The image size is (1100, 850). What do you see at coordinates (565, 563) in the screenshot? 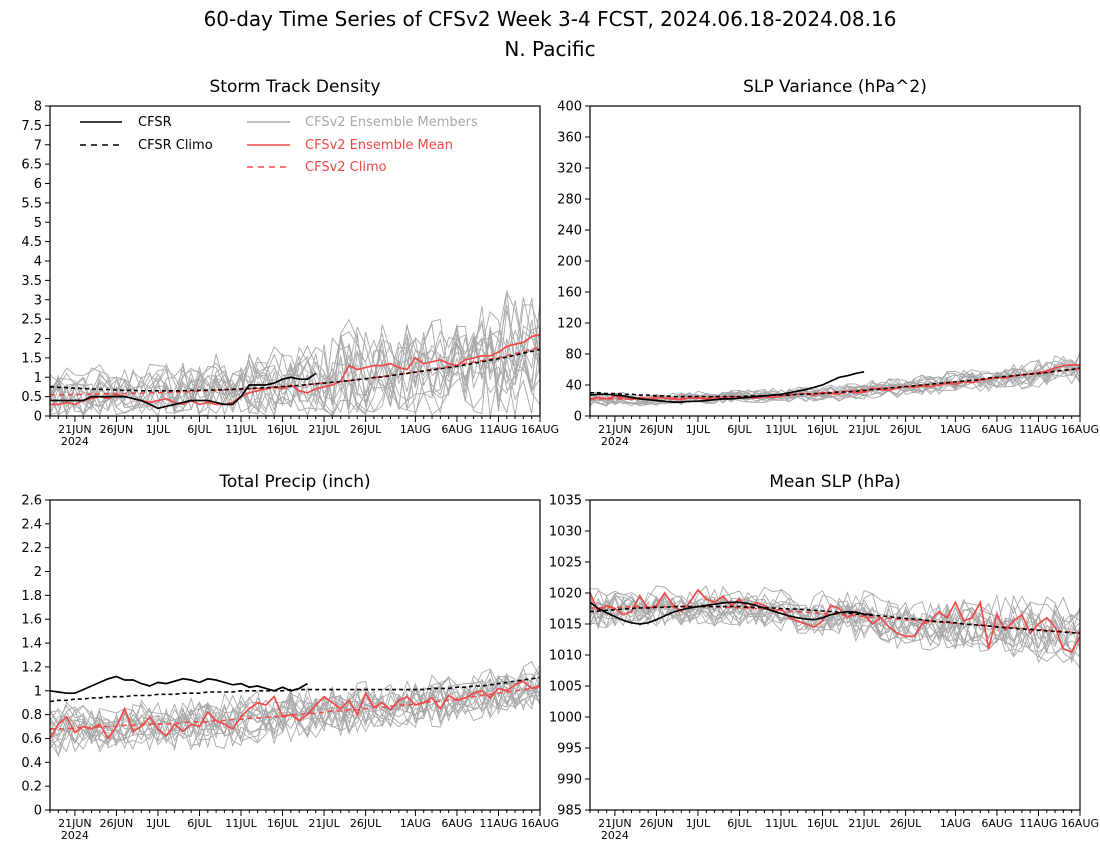
I see `y-tick-label: 1025` at bounding box center [565, 563].